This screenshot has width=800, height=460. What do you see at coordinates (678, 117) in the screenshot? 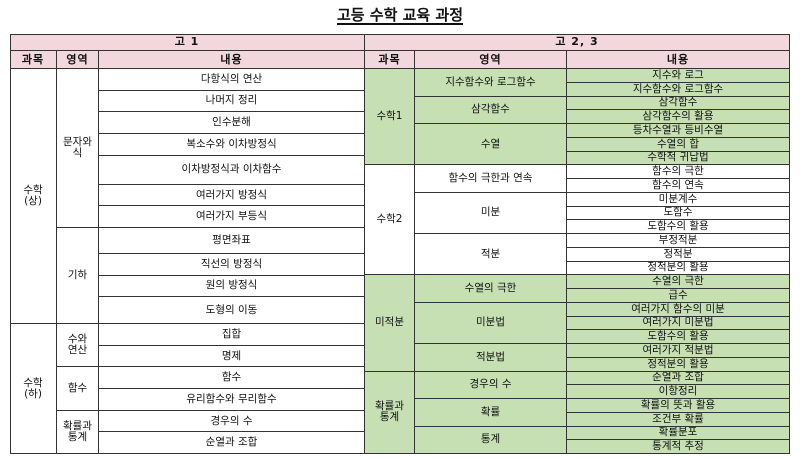
I see `right-content-item: 삼각함수의 활용` at bounding box center [678, 117].